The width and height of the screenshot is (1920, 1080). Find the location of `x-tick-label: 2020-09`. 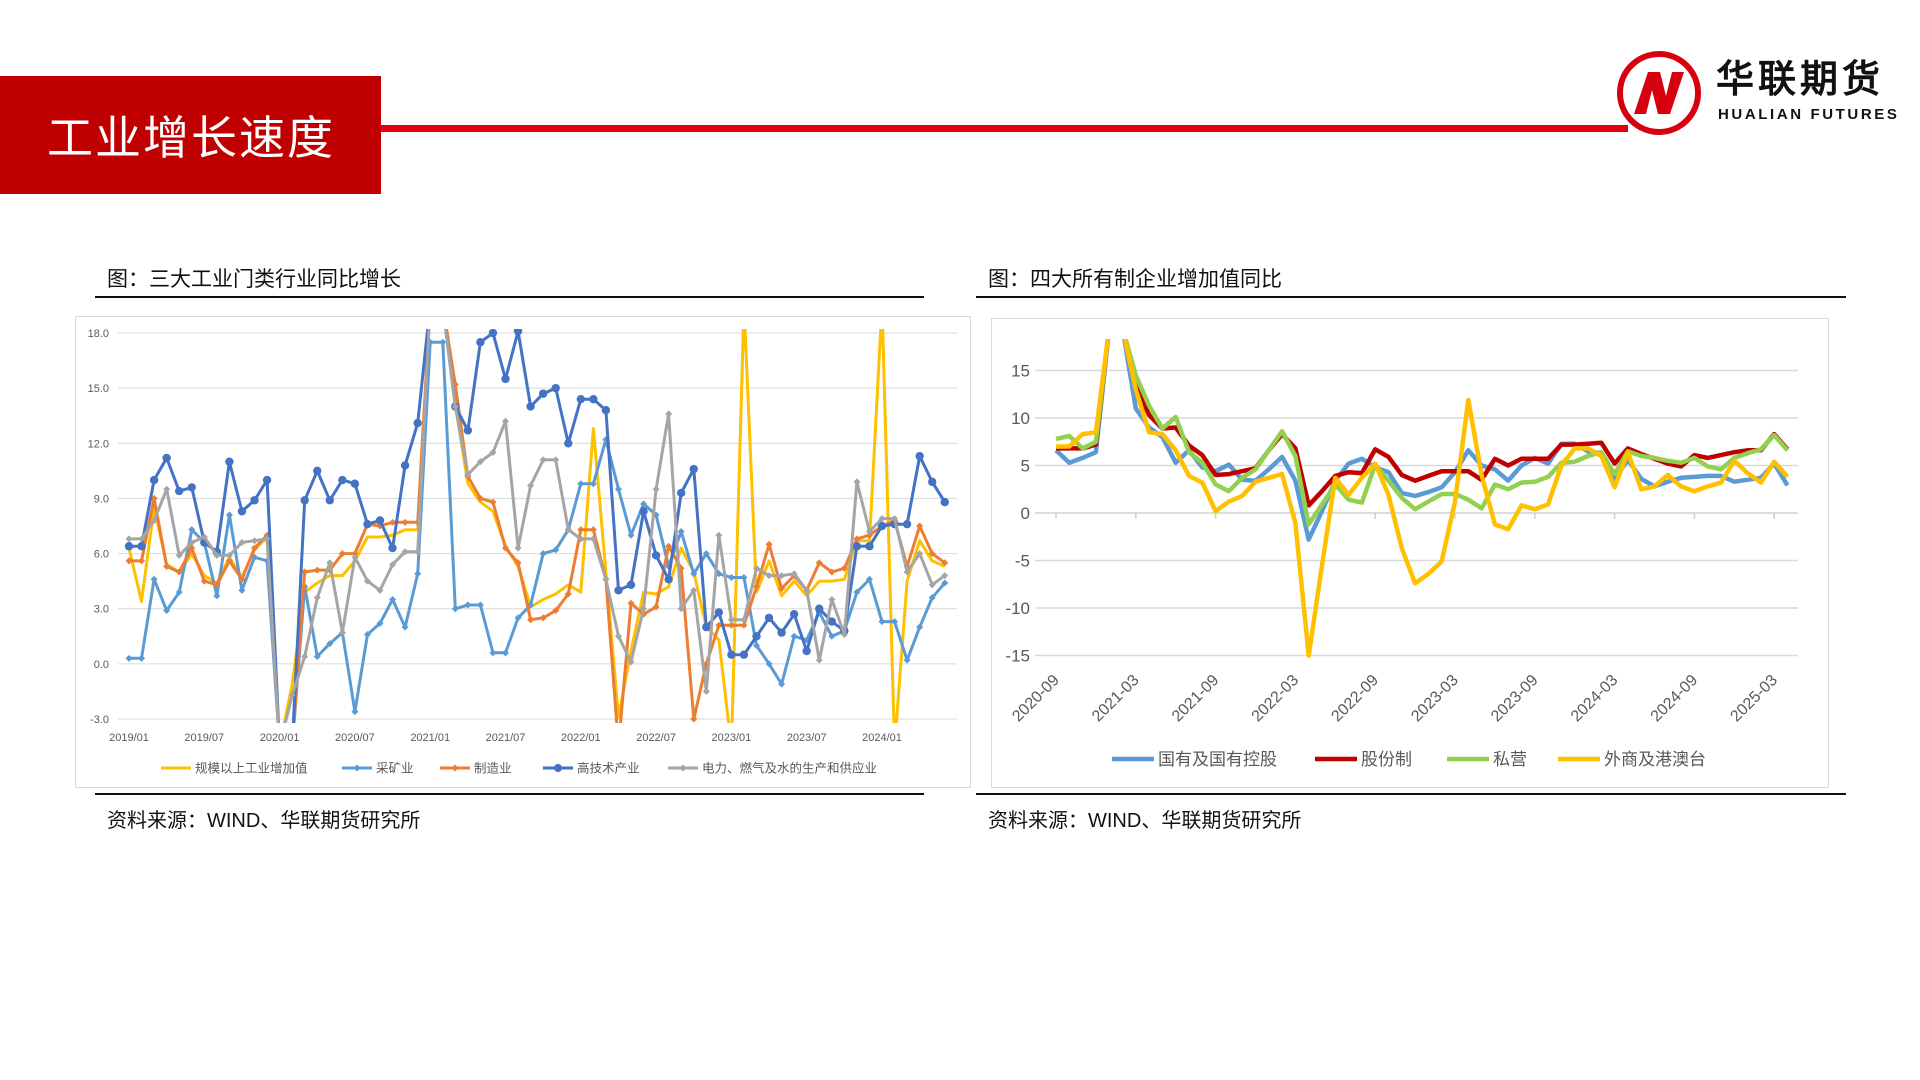

x-tick-label: 2020-09 is located at coordinates (1036, 699).